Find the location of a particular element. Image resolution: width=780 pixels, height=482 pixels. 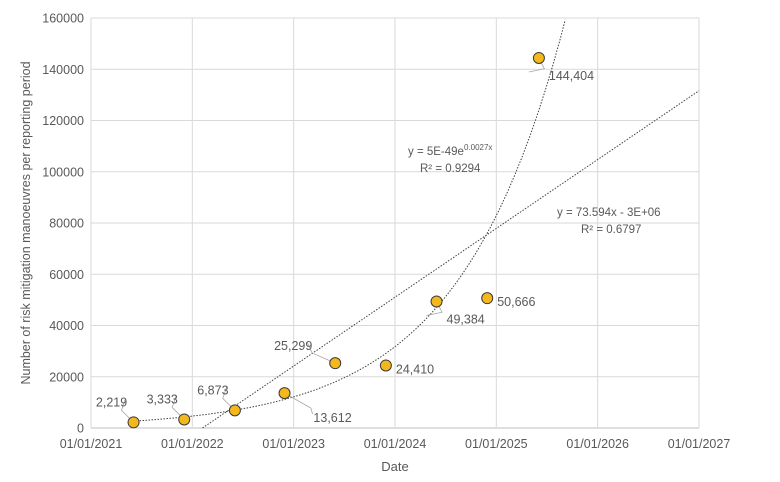

y-tick-label: 40000 is located at coordinates (66, 326).